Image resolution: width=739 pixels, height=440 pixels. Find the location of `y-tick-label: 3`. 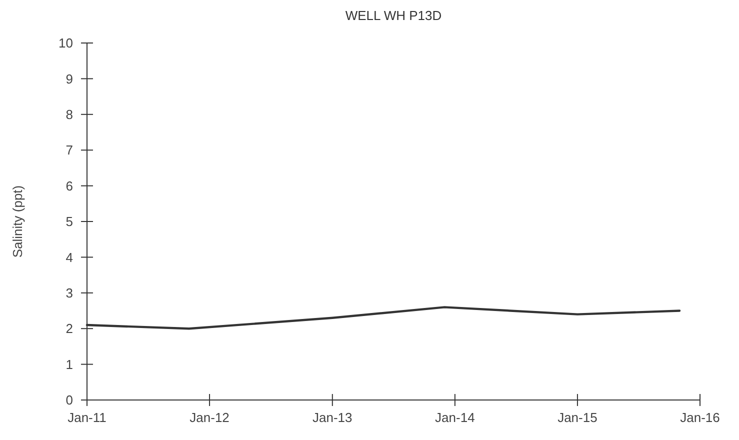

y-tick-label: 3 is located at coordinates (69, 292).